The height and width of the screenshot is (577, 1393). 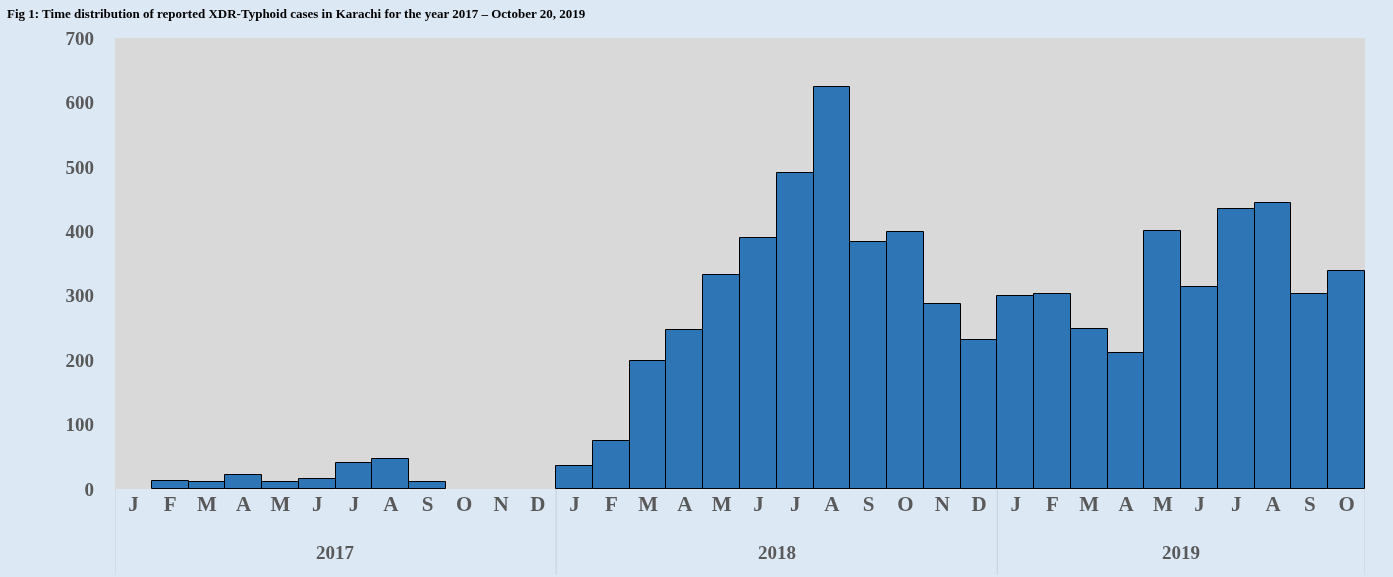 I want to click on y-tick-label: 200, so click(x=79, y=360).